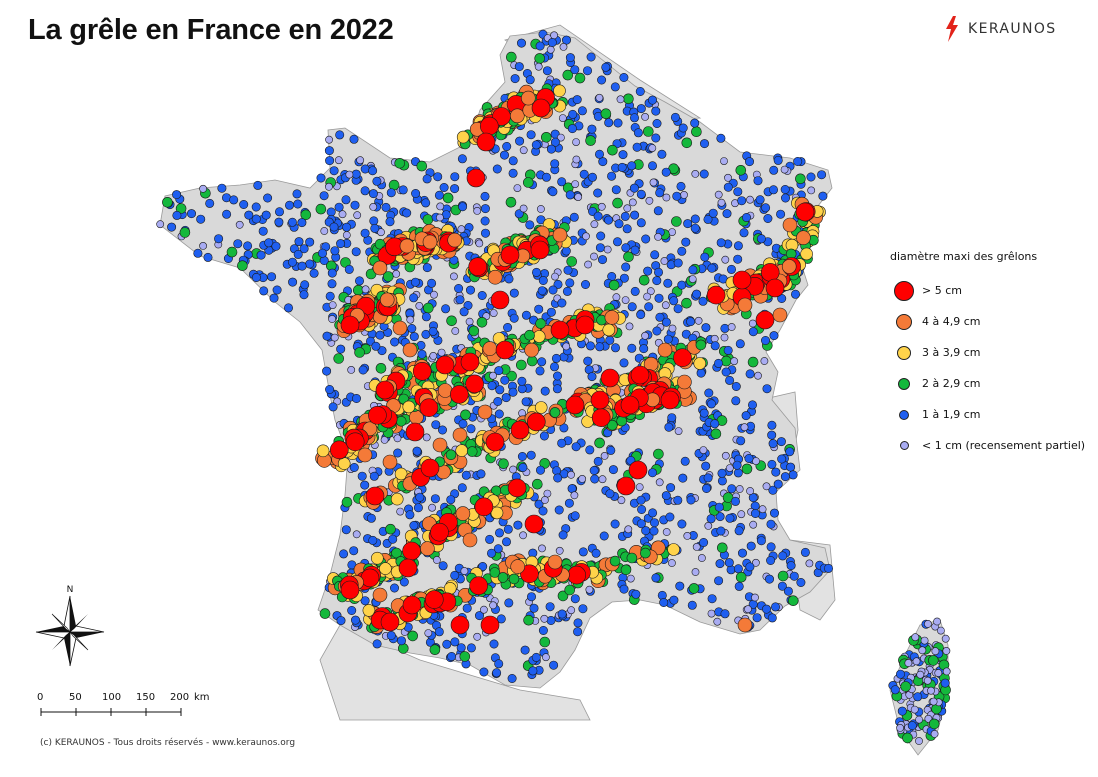 Image resolution: width=1098 pixels, height=777 pixels. I want to click on scale-tick-label: 0, so click(40, 697).